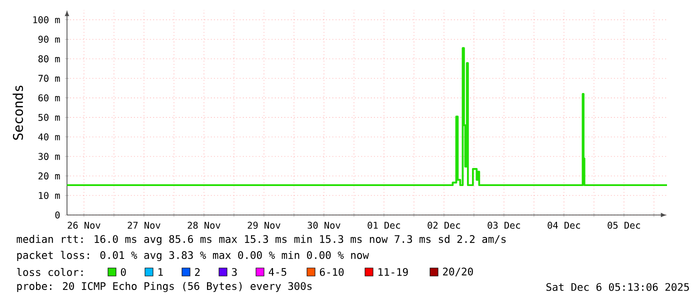 The height and width of the screenshot is (297, 697). I want to click on y-tick-label: 80 m, so click(49, 58).